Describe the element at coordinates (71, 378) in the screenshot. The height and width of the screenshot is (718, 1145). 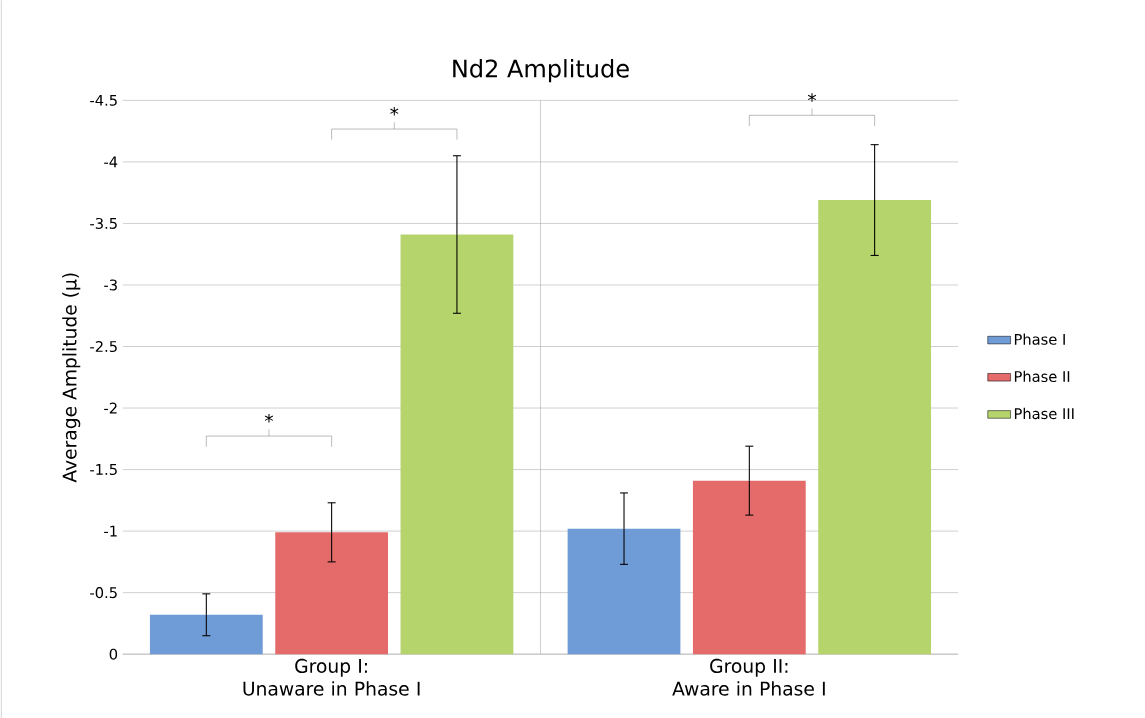
I see `y-axis-title: Average Amplitude (µ)` at that location.